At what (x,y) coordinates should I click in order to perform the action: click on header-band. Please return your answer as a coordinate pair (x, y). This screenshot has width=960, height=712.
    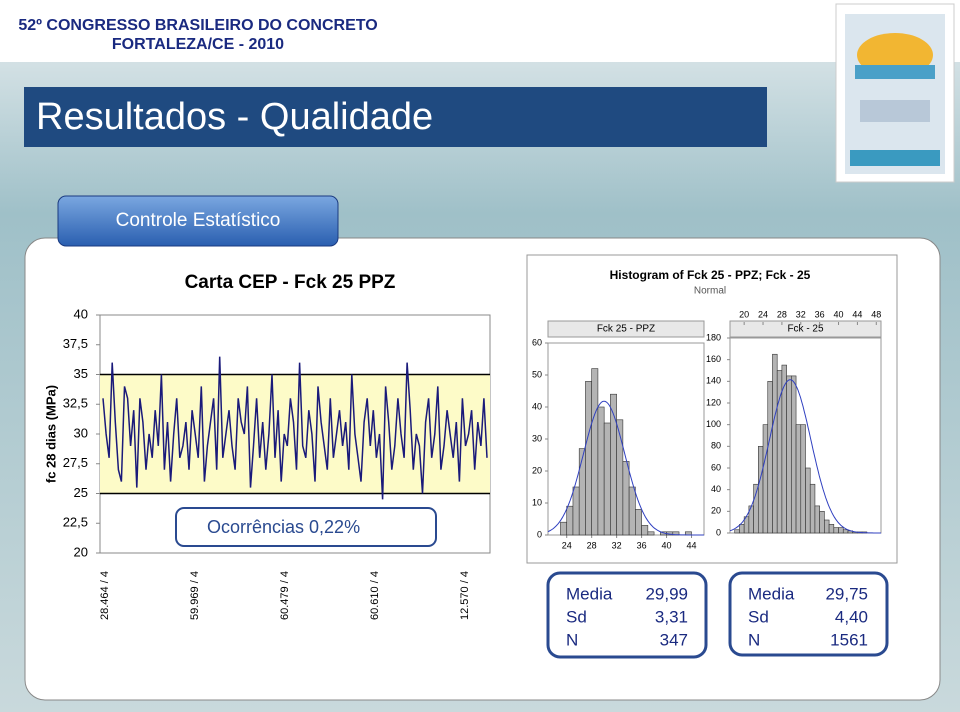
    Looking at the image, I should click on (480, 31).